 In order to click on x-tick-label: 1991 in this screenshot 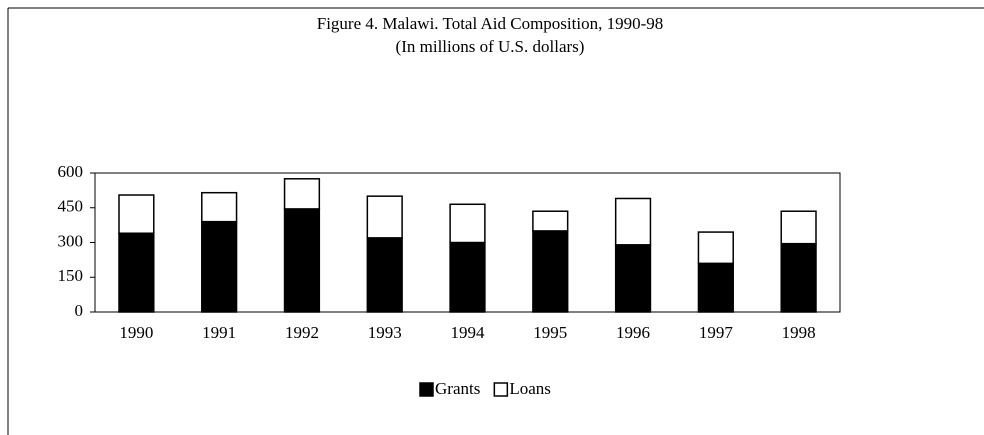, I will do `click(219, 332)`.